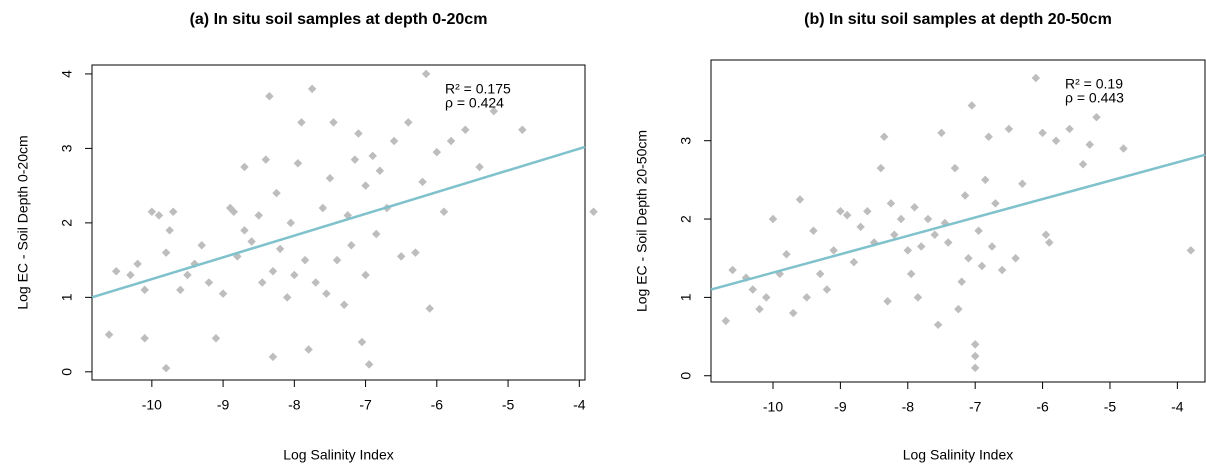  What do you see at coordinates (223, 405) in the screenshot?
I see `x-tick-label: -9` at bounding box center [223, 405].